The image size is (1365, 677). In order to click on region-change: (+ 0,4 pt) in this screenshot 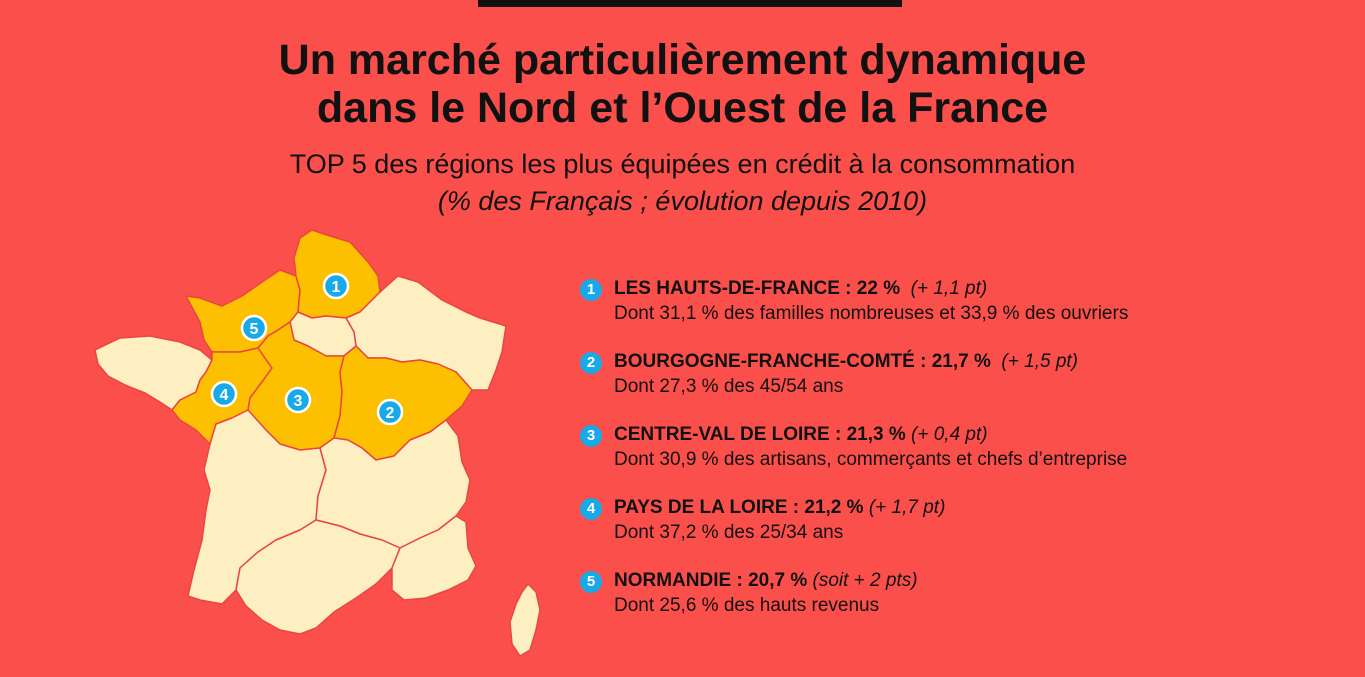, I will do `click(949, 434)`.